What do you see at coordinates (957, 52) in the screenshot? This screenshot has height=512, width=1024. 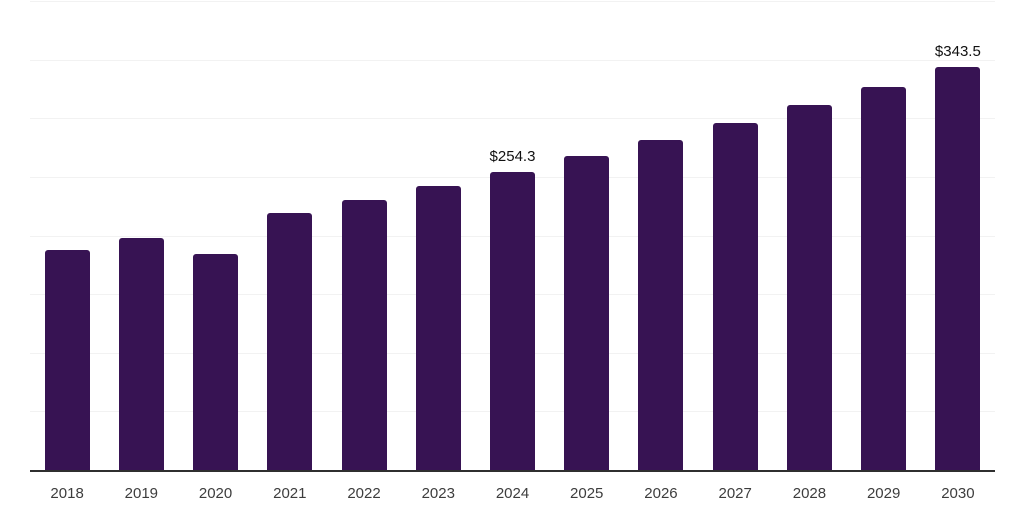 I see `data-label-2030: $343.5` at bounding box center [957, 52].